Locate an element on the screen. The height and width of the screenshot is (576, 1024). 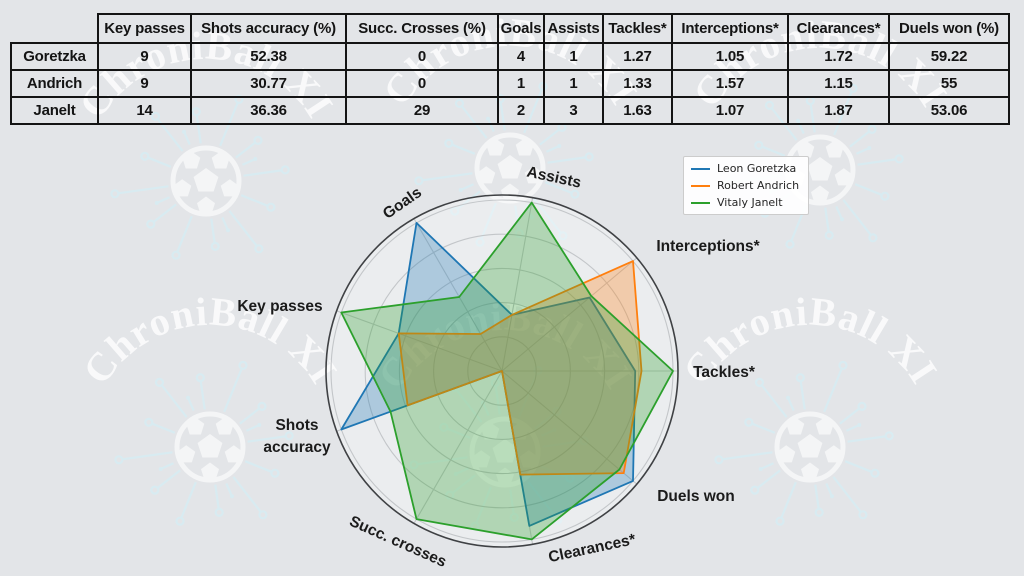
player-name-cell: Janelt is located at coordinates (54, 110).